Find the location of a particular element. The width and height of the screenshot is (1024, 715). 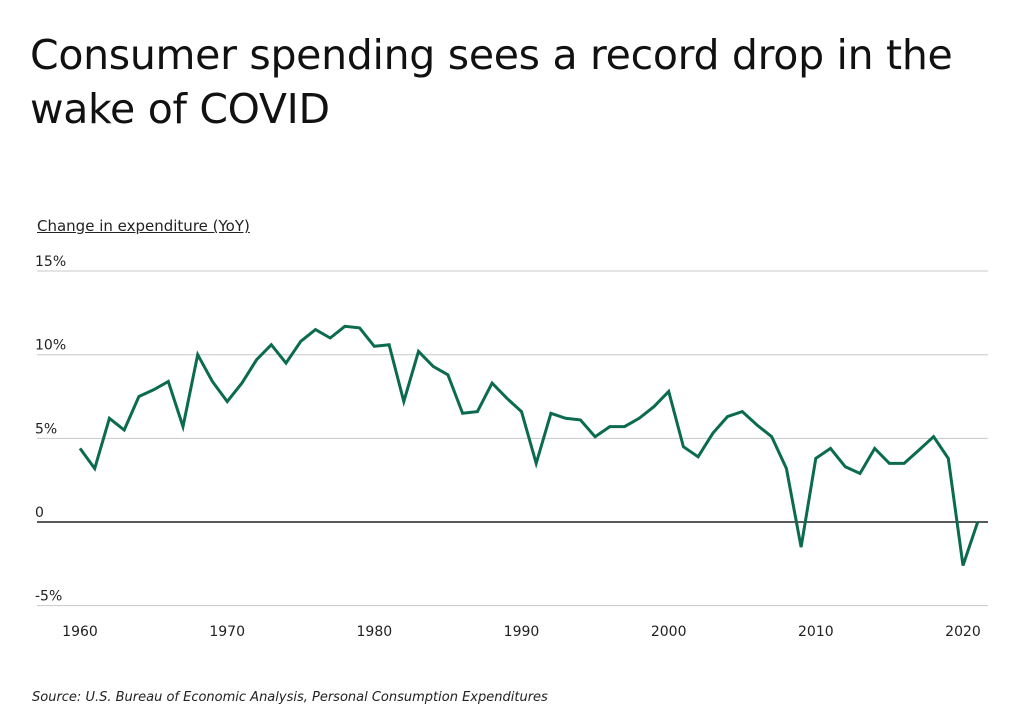

y-axis-label: Change in expenditure (YoY) is located at coordinates (143, 226).